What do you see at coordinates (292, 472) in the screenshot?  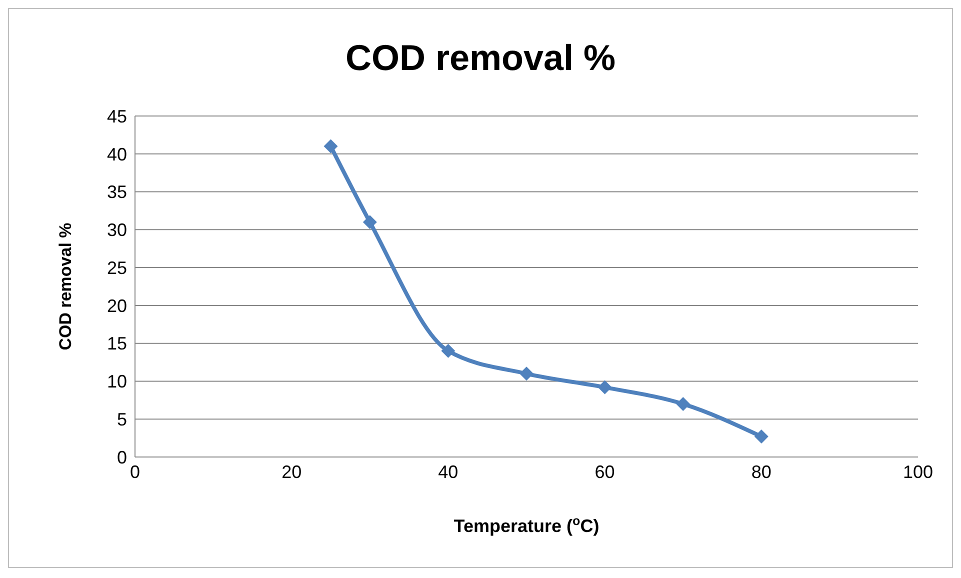 I see `x-tick-label: 20` at bounding box center [292, 472].